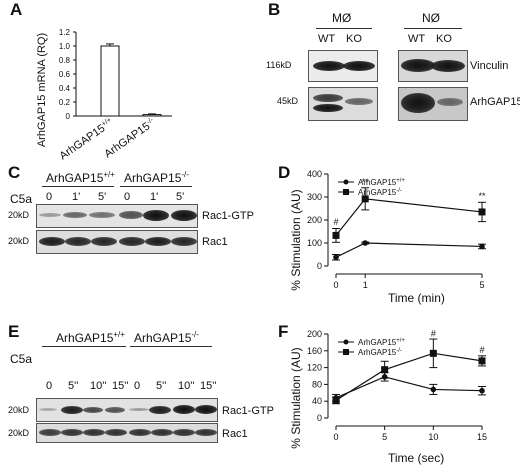  I want to click on panel-label-d: D, so click(284, 172).